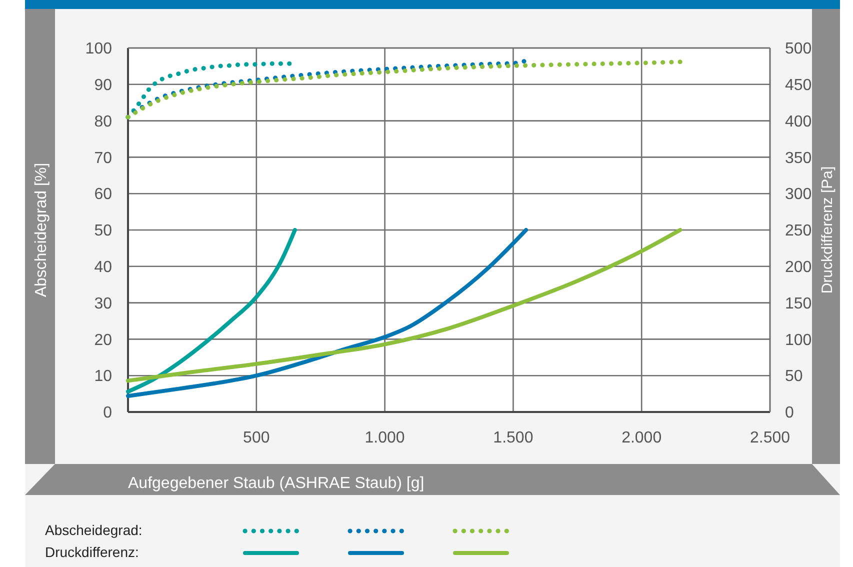  I want to click on x-tick-label: 1.500, so click(513, 438).